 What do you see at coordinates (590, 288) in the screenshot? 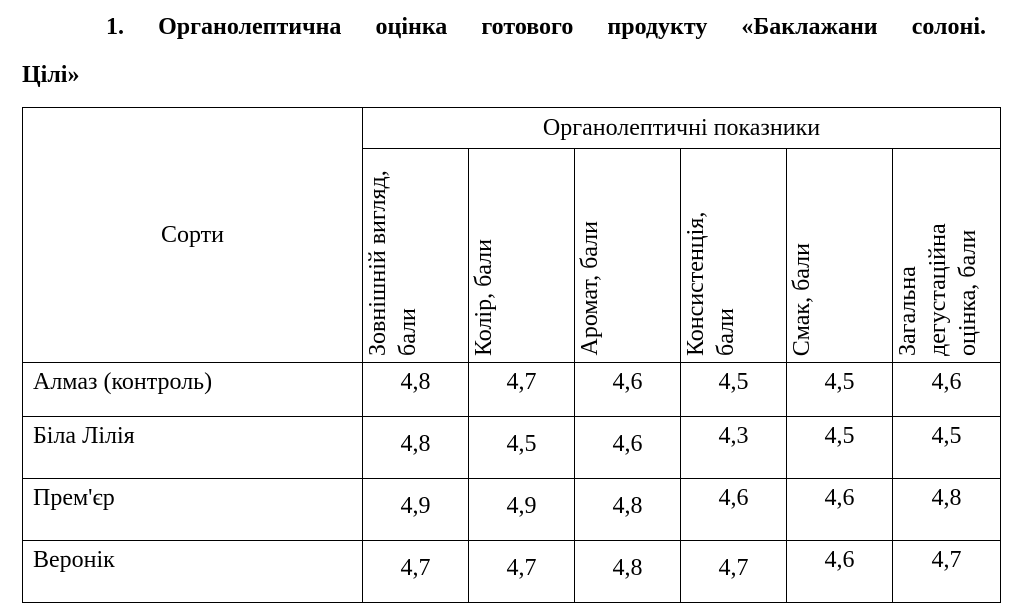
I see `column-header-label: Аромат, бали` at bounding box center [590, 288].